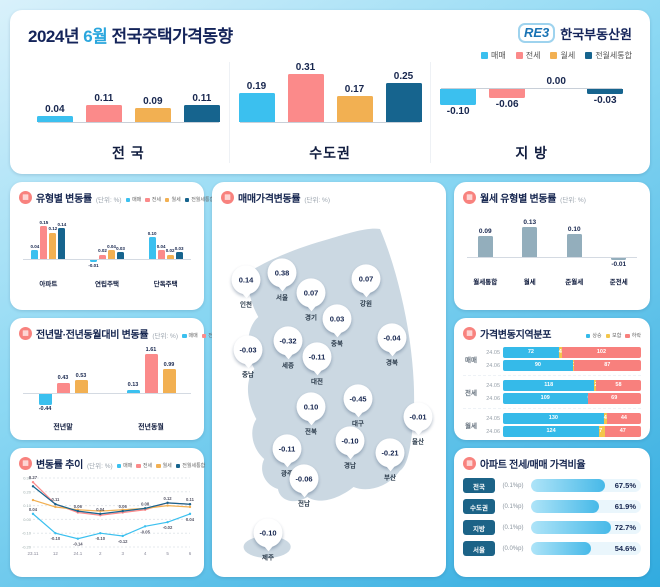 The width and height of the screenshot is (660, 587). I want to click on legend-label: 상승, so click(597, 336).